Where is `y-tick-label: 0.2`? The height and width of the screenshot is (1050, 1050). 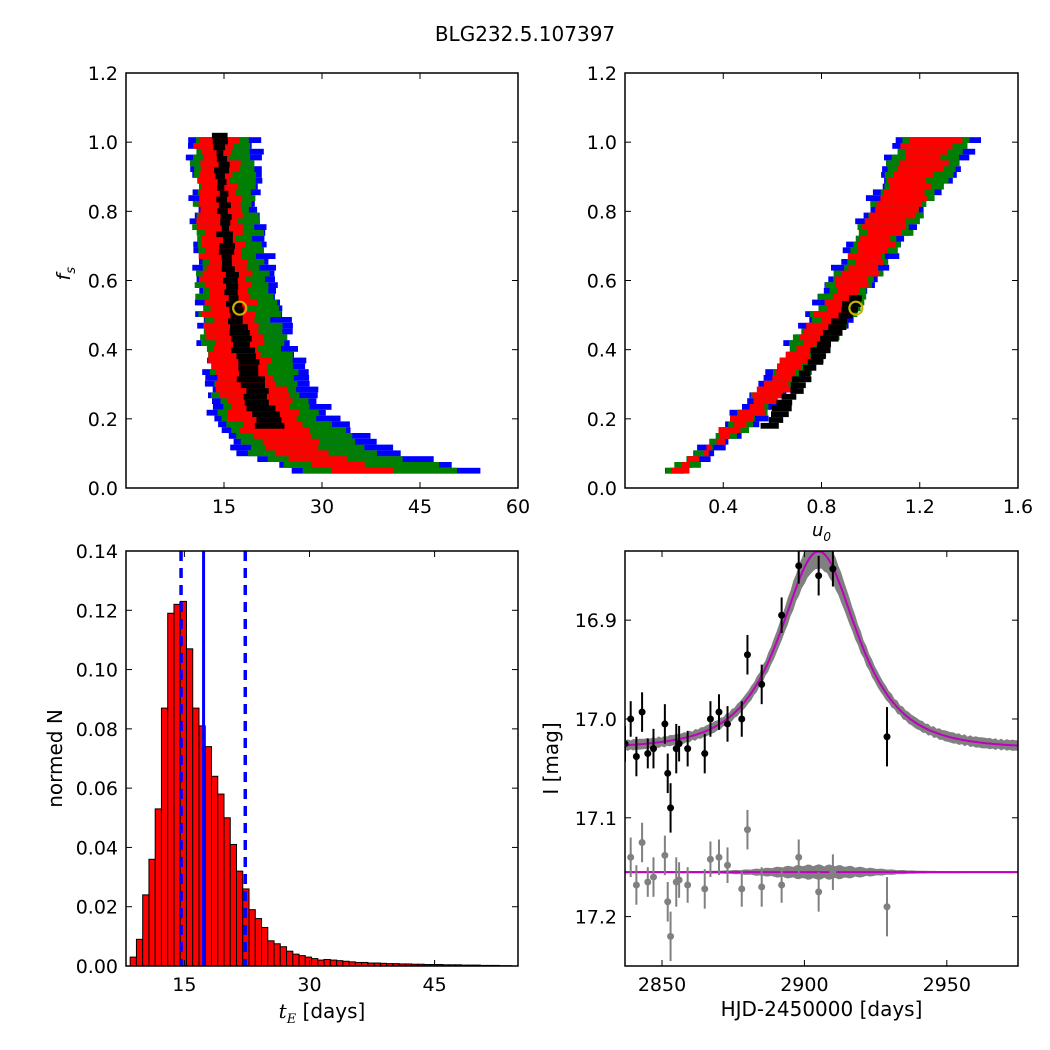 y-tick-label: 0.2 is located at coordinates (602, 420).